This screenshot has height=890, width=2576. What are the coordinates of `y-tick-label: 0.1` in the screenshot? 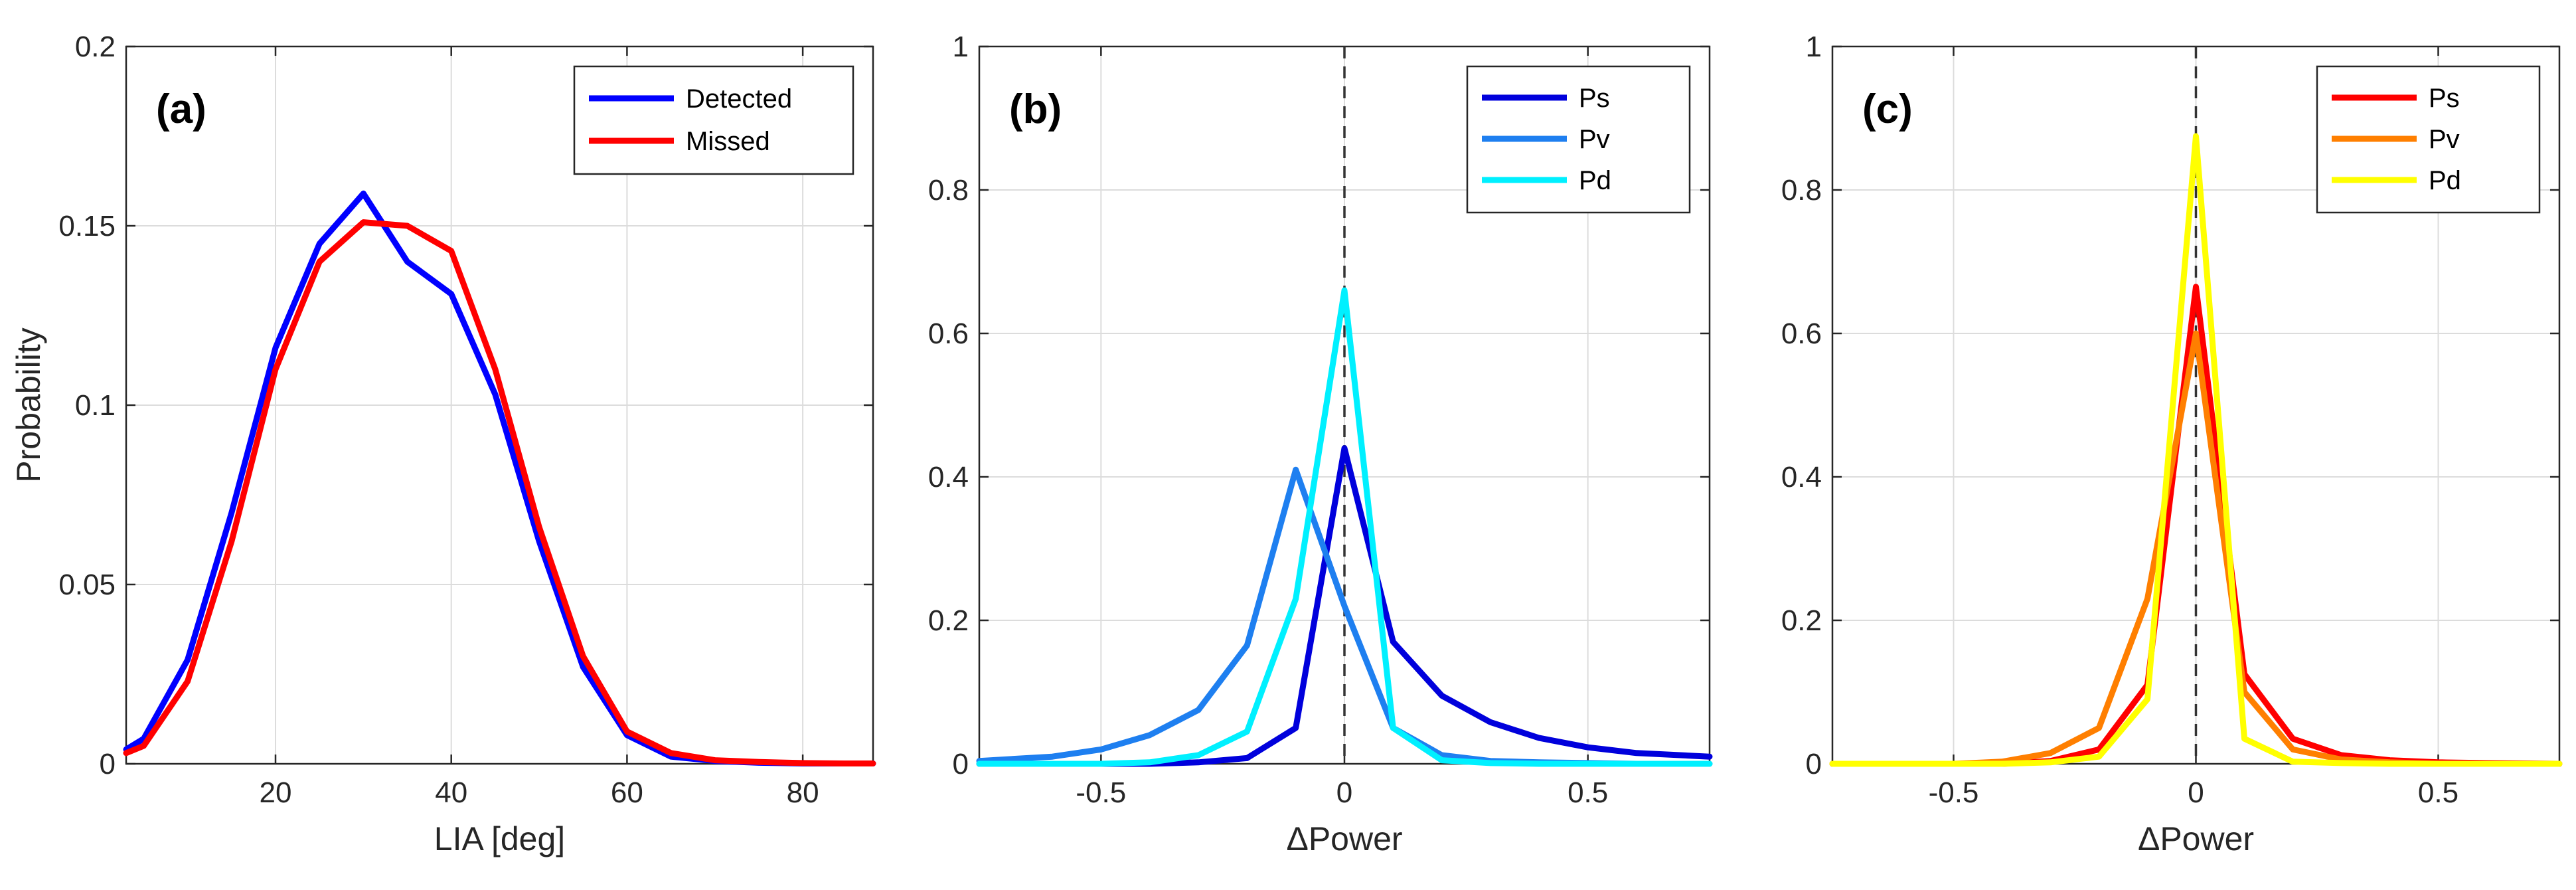 It's located at (95, 405).